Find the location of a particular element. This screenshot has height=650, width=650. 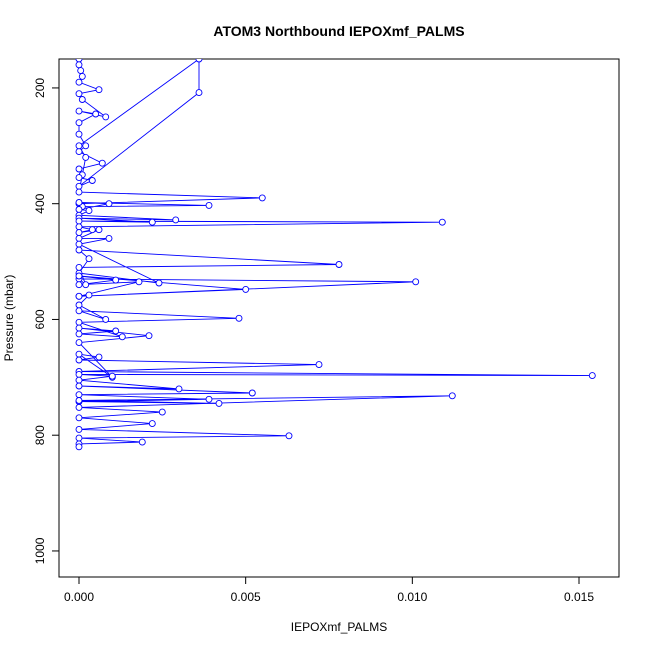

y-tick-label: 1000 is located at coordinates (40, 550).